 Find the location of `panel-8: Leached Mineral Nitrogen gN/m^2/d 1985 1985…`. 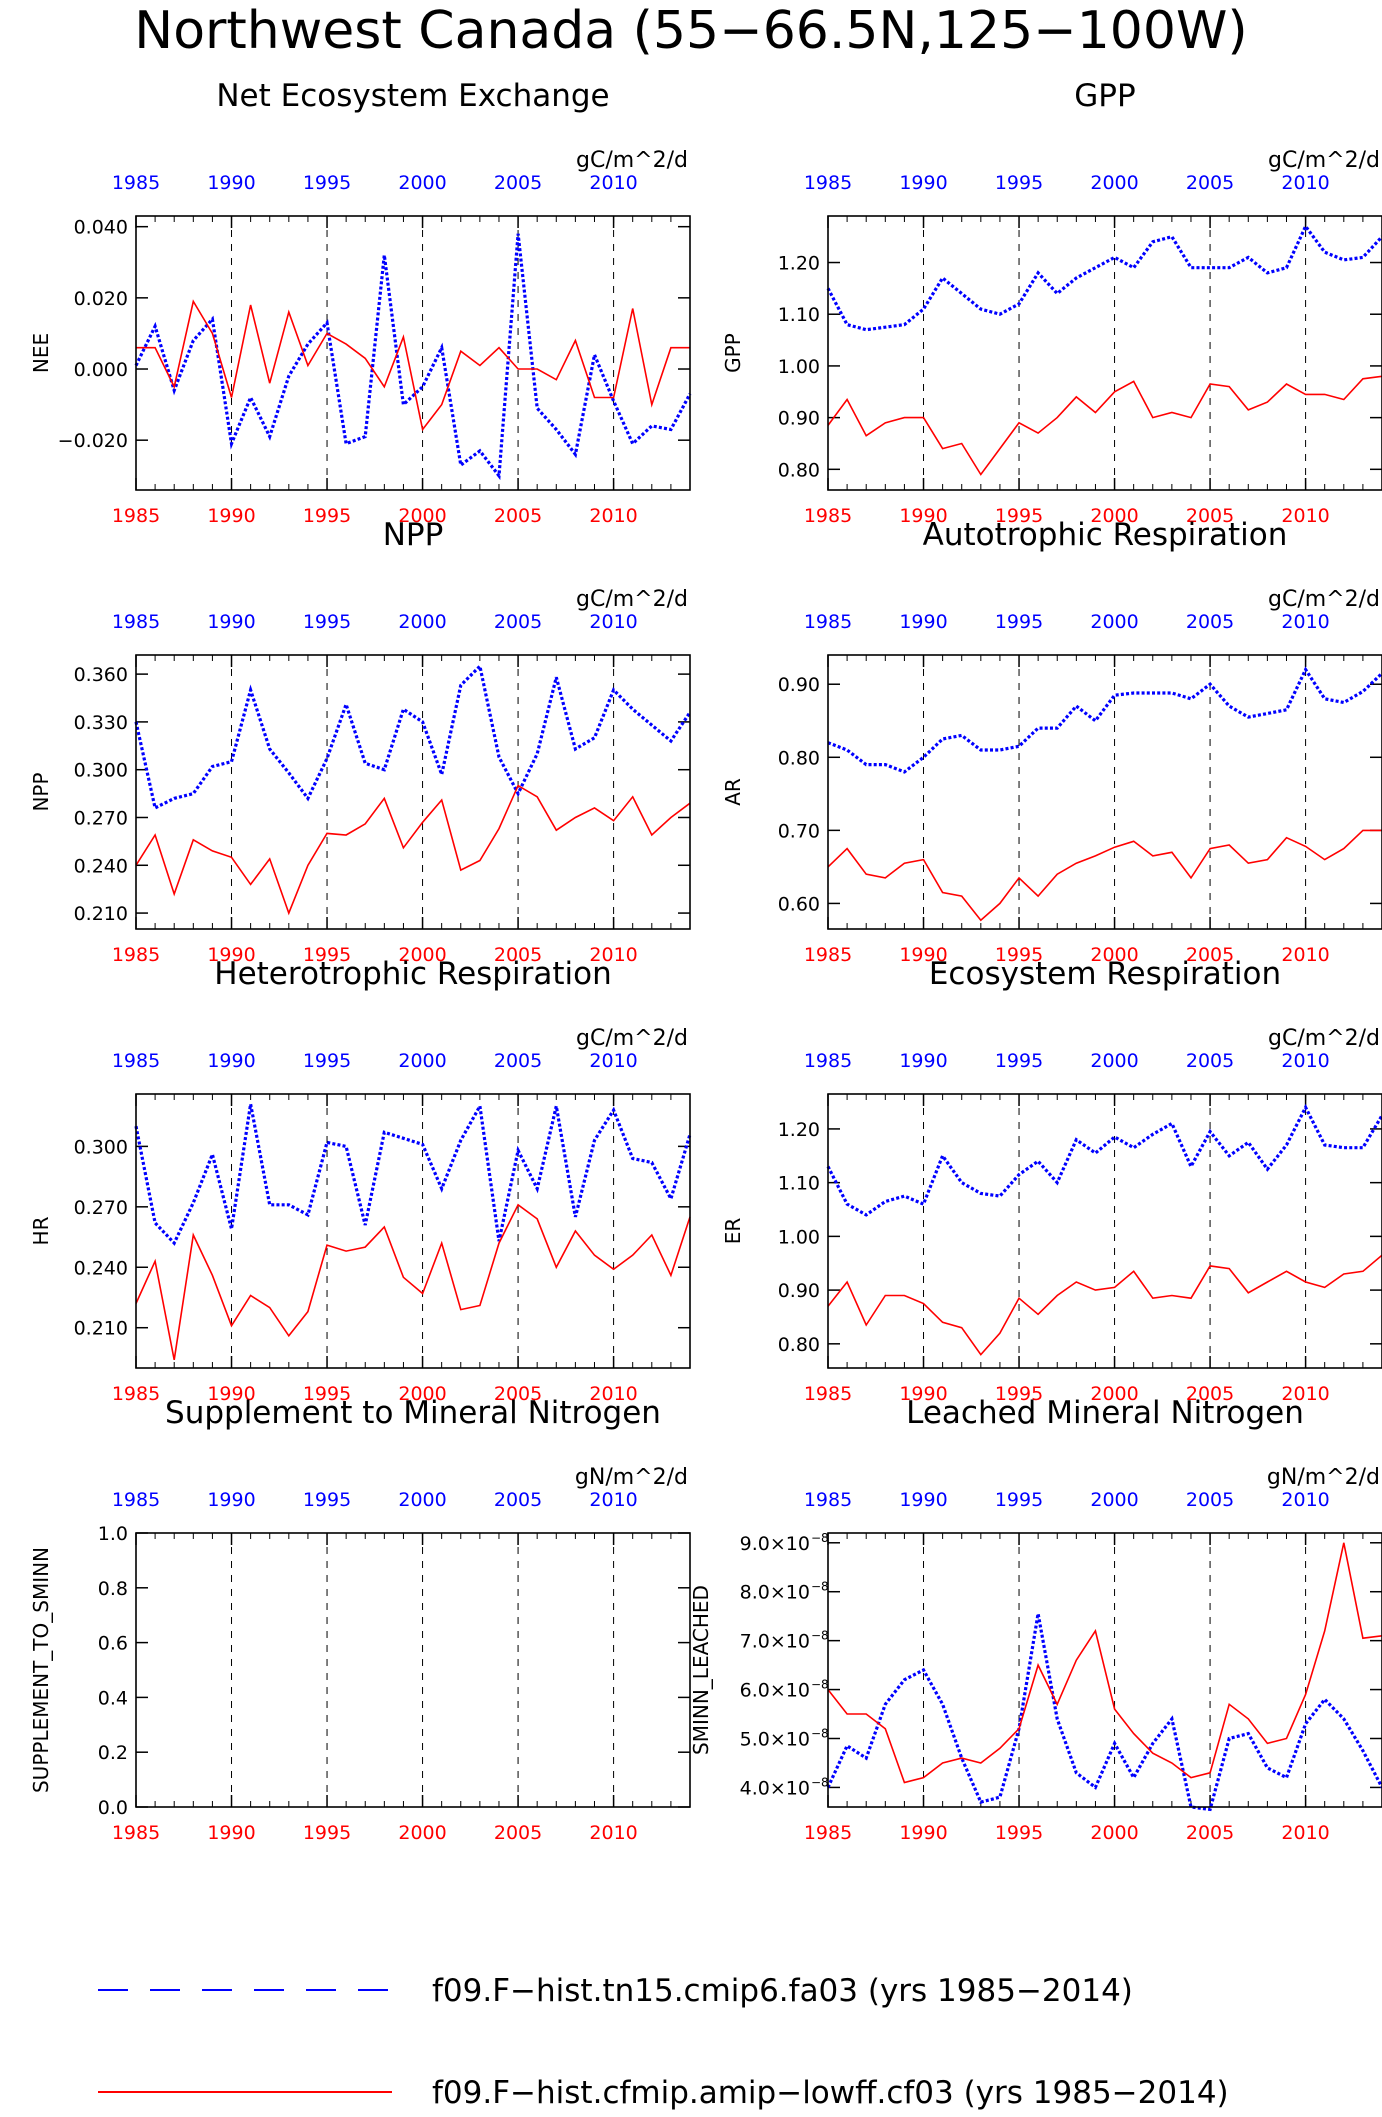

panel-8: Leached Mineral Nitrogen gN/m^2/d 1985 1985… is located at coordinates (1035, 1619).